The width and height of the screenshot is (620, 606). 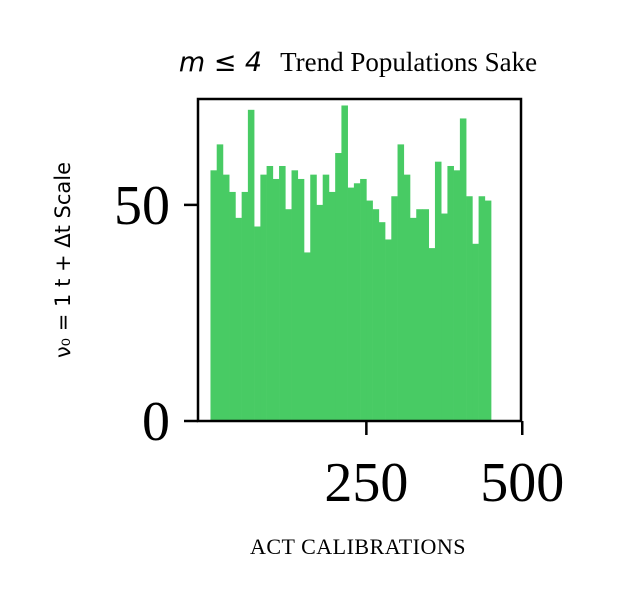 I want to click on y-axis-label: ν₀ = 1 t + Δt Scale, so click(x=63, y=260).